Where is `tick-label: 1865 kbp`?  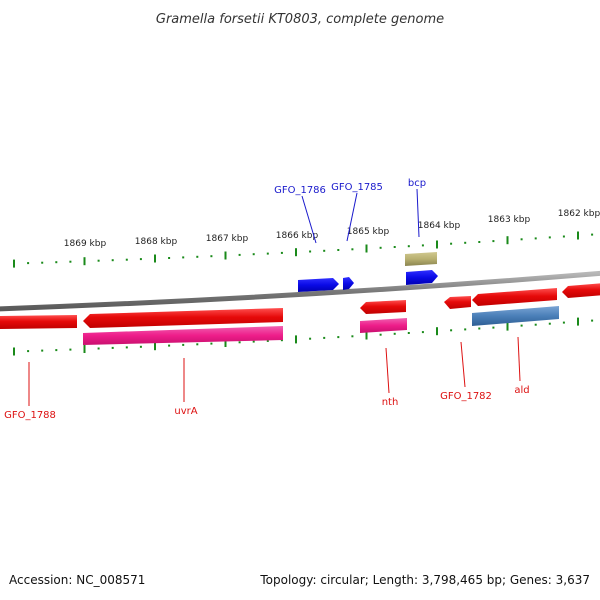
tick-label: 1865 kbp is located at coordinates (368, 232).